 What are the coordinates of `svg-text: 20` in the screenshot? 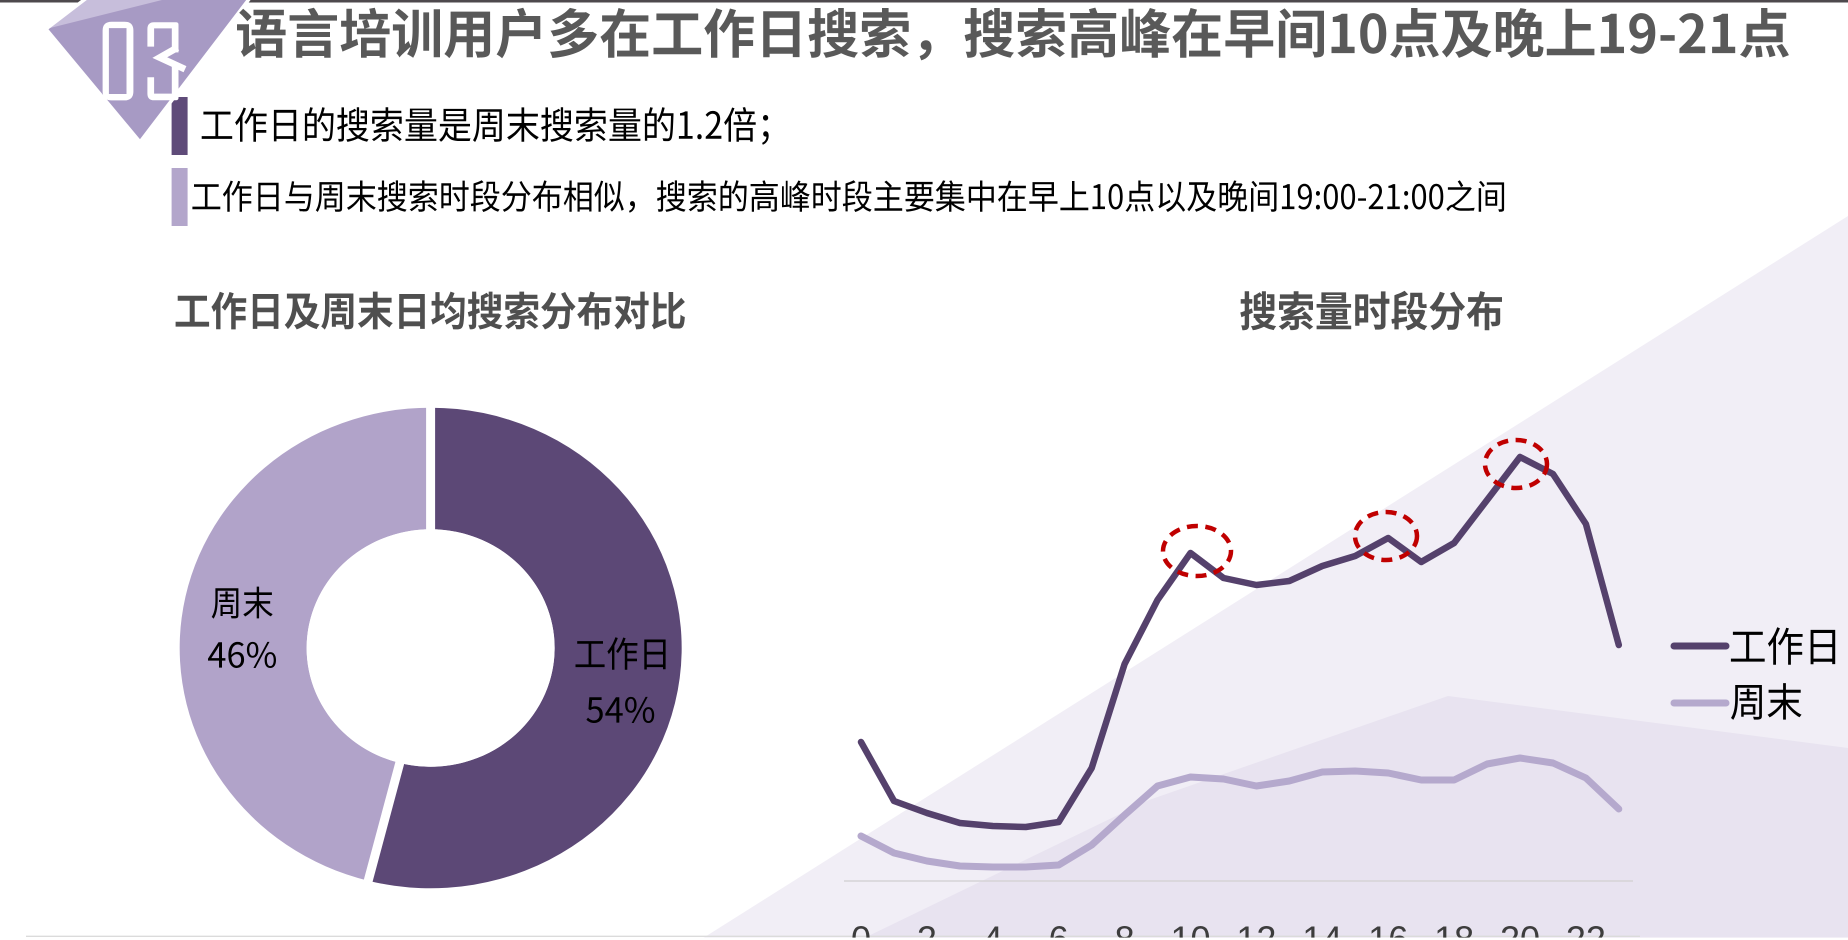 It's located at (1520, 929).